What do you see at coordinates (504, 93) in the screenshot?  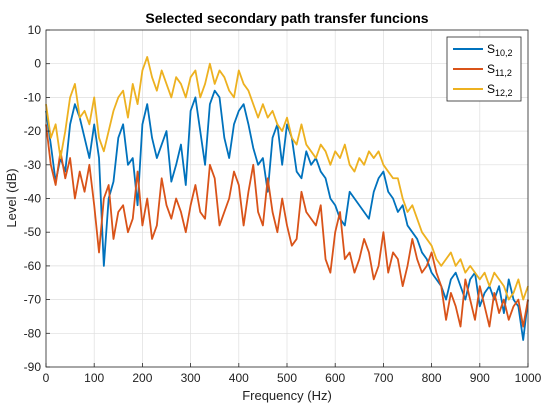 I see `legend-label-subscript: 12,2` at bounding box center [504, 93].